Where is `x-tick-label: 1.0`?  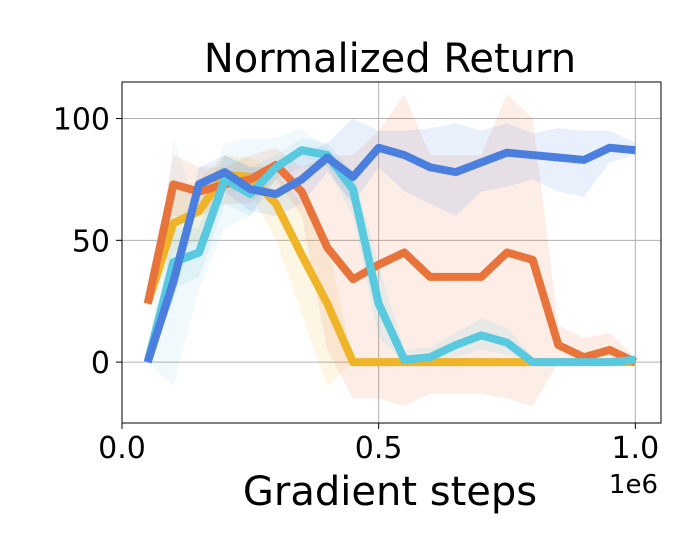
x-tick-label: 1.0 is located at coordinates (635, 448).